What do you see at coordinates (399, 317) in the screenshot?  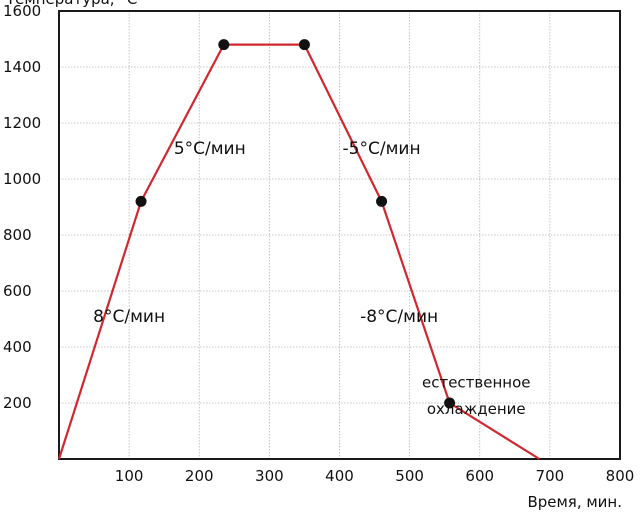 I see `annotation-label: -8°C/мин` at bounding box center [399, 317].